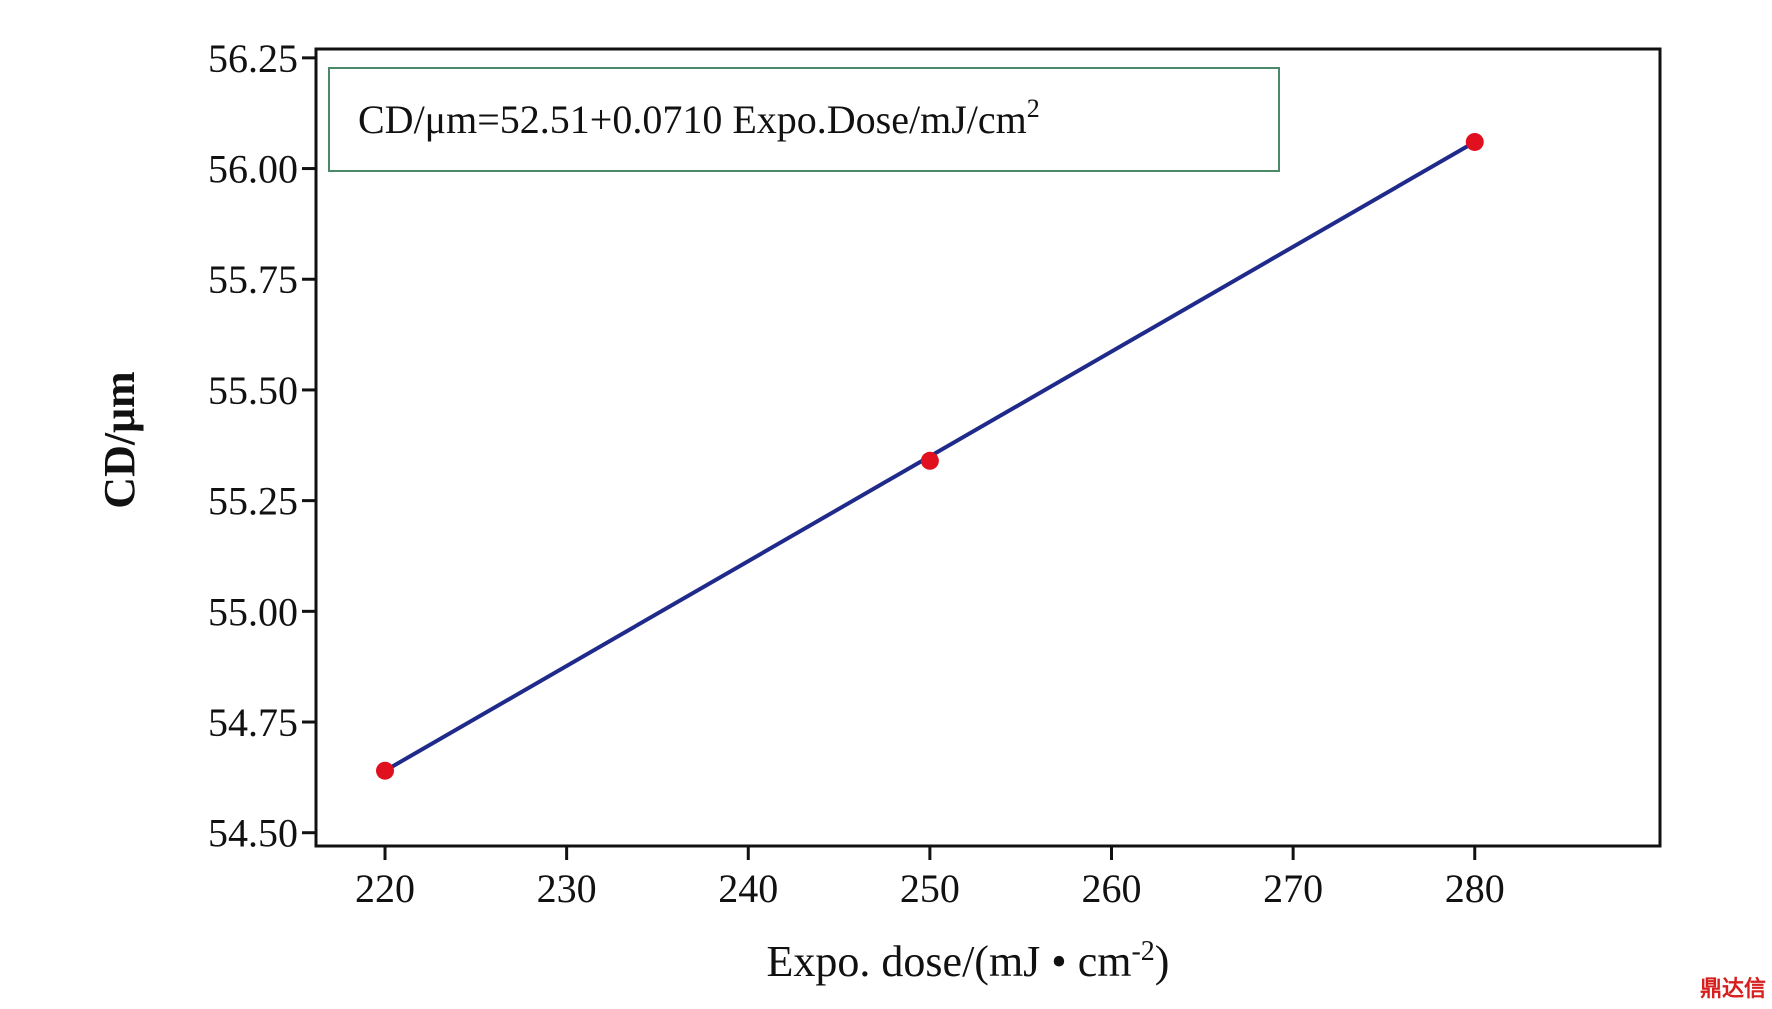 This screenshot has width=1772, height=1009. What do you see at coordinates (253, 611) in the screenshot?
I see `y-tick-label: 55.00` at bounding box center [253, 611].